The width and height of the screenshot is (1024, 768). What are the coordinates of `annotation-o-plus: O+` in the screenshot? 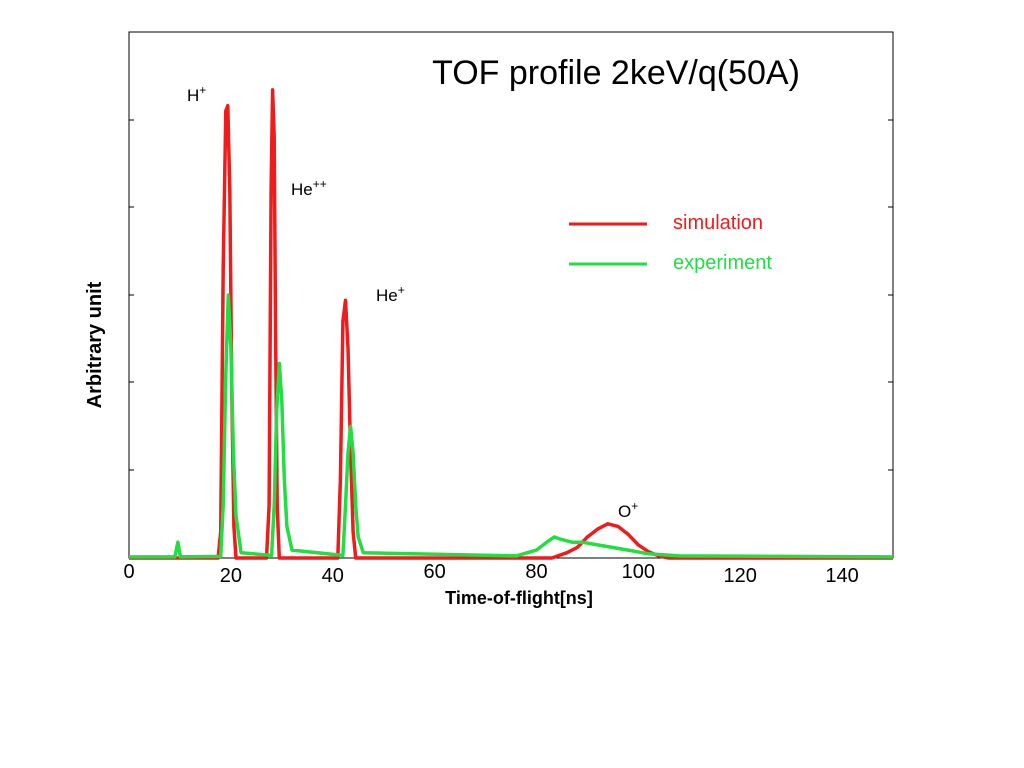 It's located at (628, 510).